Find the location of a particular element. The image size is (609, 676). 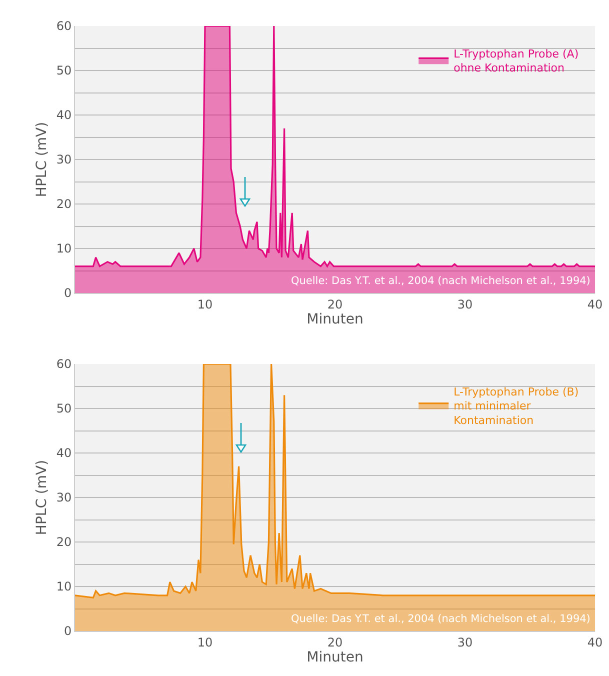

legend-label: L-Tryptophan Probe (A) ohne Kontamination is located at coordinates (516, 61).